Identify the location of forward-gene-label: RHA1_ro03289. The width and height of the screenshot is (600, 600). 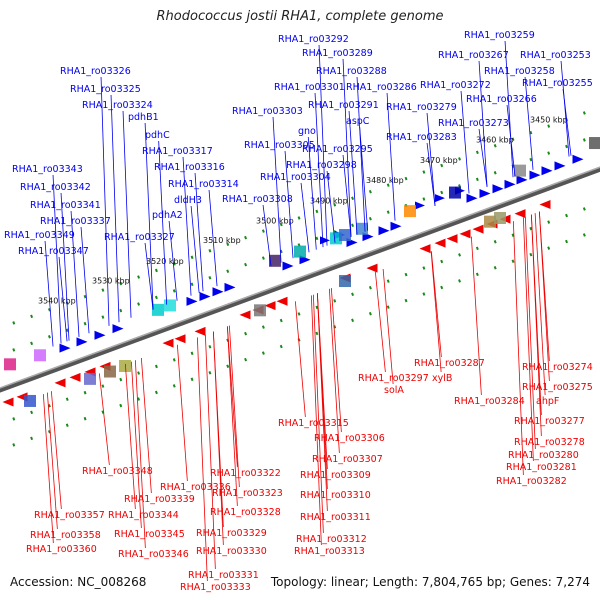
(337, 53).